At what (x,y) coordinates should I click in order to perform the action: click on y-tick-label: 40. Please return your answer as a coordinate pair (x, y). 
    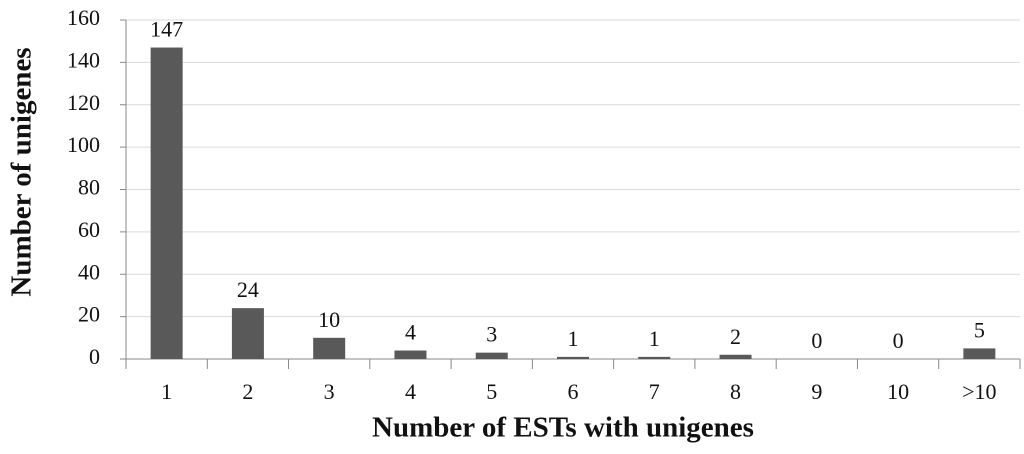
    Looking at the image, I should click on (89, 271).